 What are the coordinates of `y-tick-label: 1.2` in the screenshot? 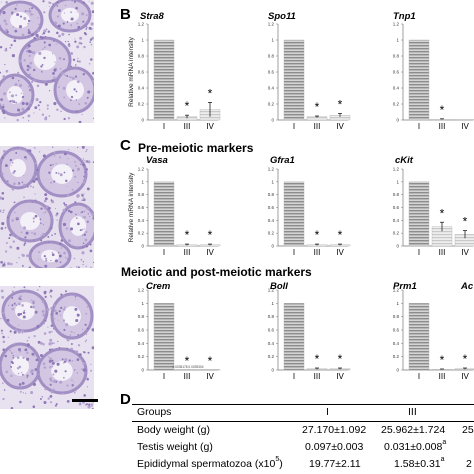 It's located at (271, 169).